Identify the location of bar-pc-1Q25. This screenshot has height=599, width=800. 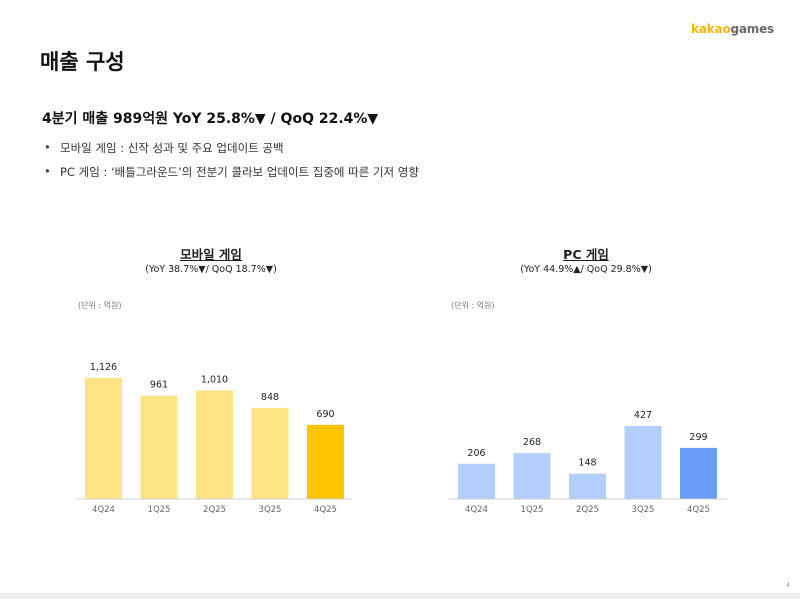
(532, 476).